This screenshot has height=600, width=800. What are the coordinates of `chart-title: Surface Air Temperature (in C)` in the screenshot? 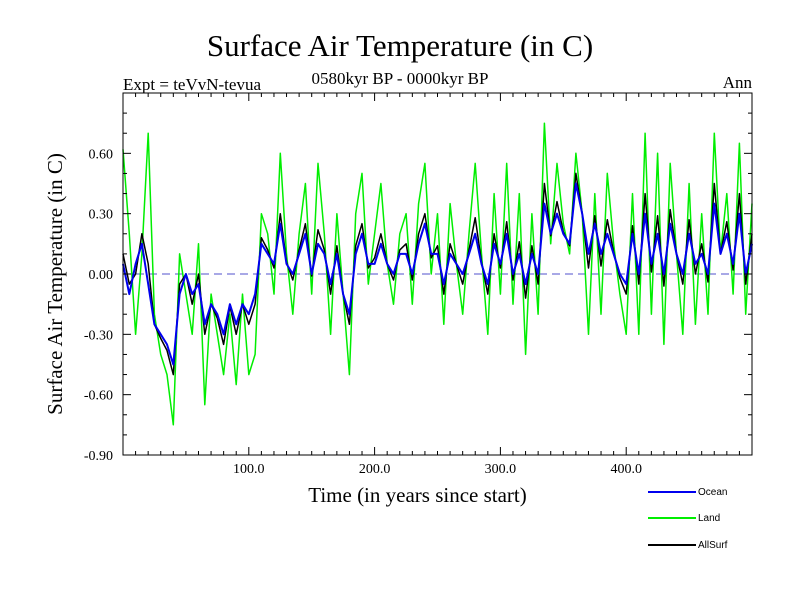 It's located at (400, 45).